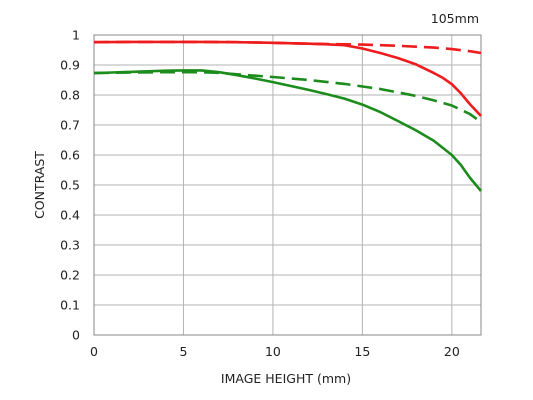 Image resolution: width=533 pixels, height=400 pixels. What do you see at coordinates (70, 215) in the screenshot?
I see `y-tick-label: 0.4` at bounding box center [70, 215].